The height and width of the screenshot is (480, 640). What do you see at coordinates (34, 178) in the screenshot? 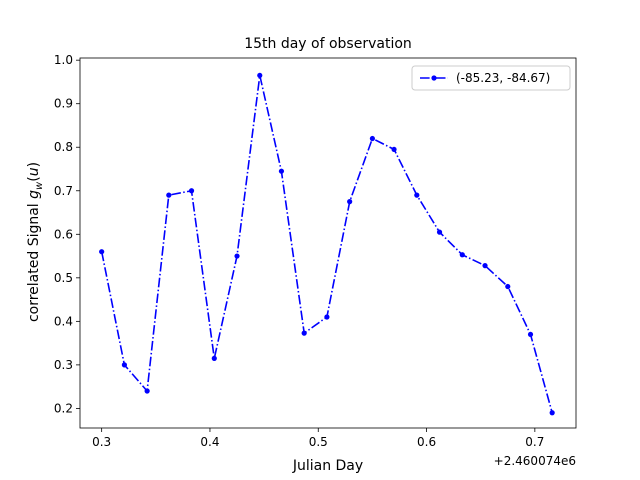
I see `y-axis-label-argument: (` at bounding box center [34, 178].